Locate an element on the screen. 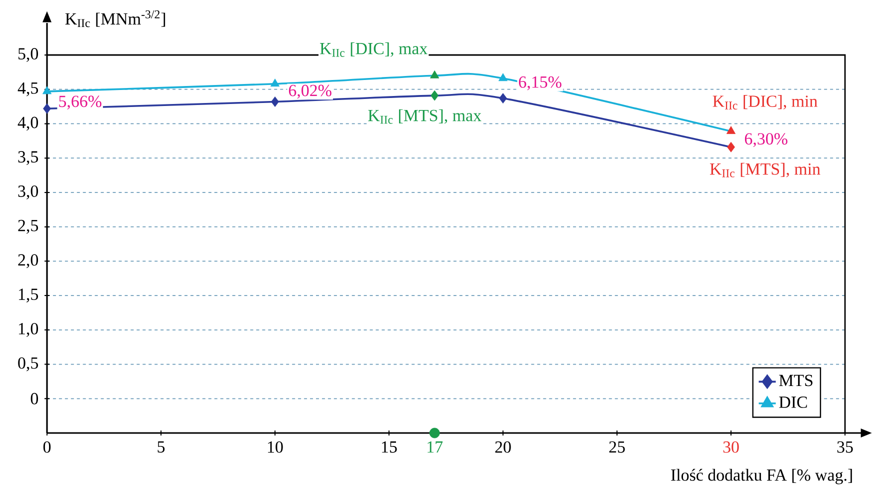  x-tick-label: 5 is located at coordinates (161, 447).